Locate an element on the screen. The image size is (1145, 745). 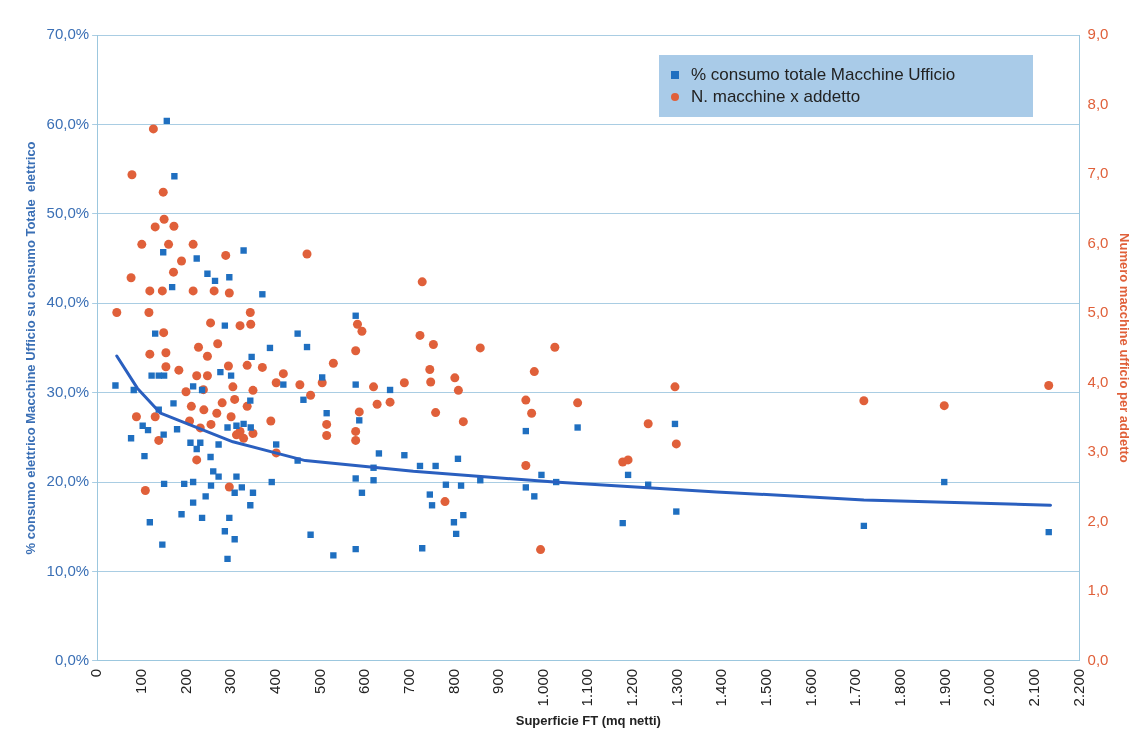
y-axis-title: % consumo elettrico Macchine Ufficio su consumo Totale elettrico is located at coordinates (31, 348).